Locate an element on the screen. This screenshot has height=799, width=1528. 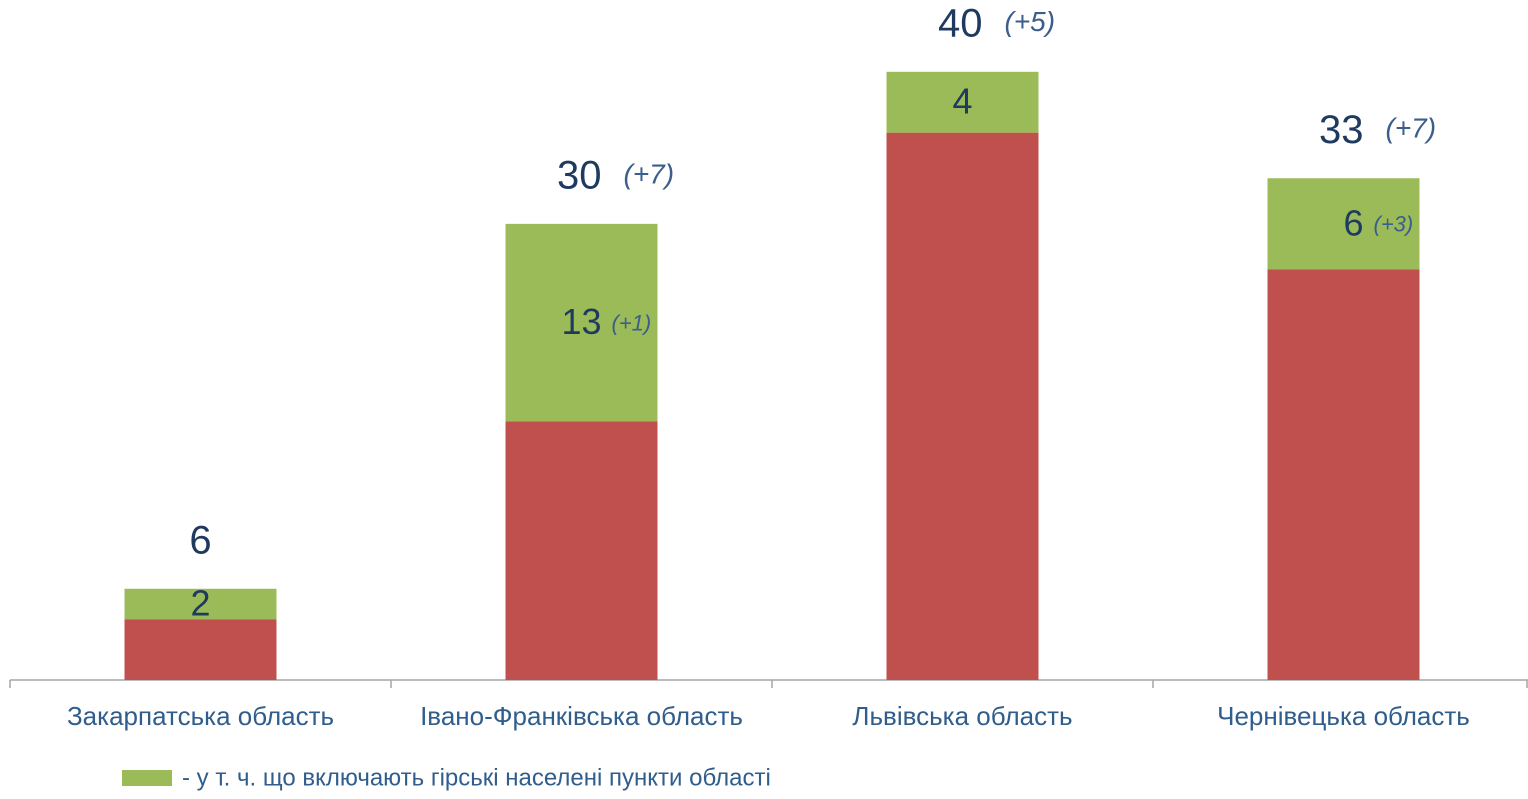
segment-label: 2 is located at coordinates (200, 602).